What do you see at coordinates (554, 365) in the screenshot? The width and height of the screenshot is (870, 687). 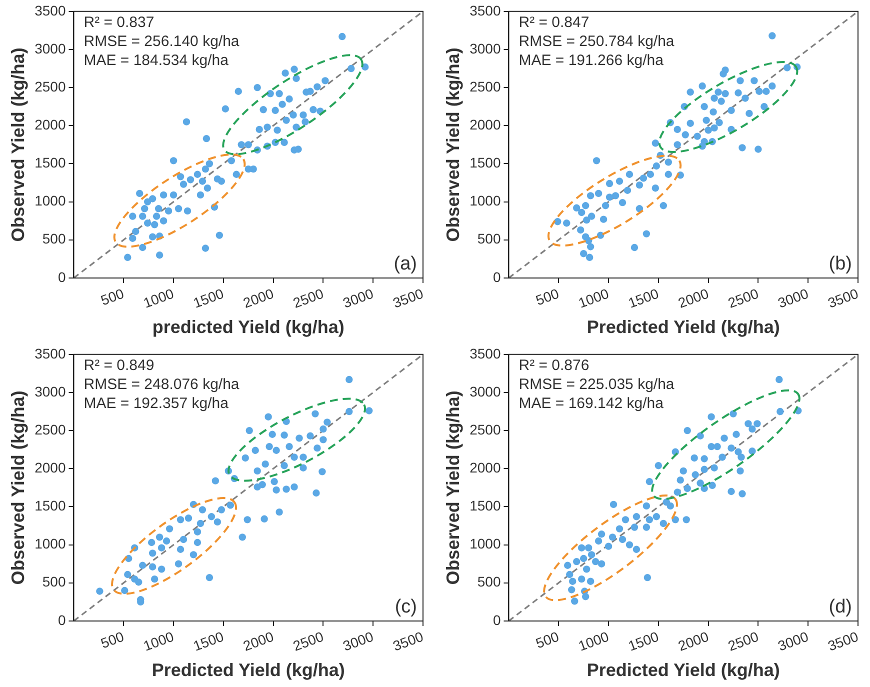 I see `annotation: R² = 0.876` at bounding box center [554, 365].